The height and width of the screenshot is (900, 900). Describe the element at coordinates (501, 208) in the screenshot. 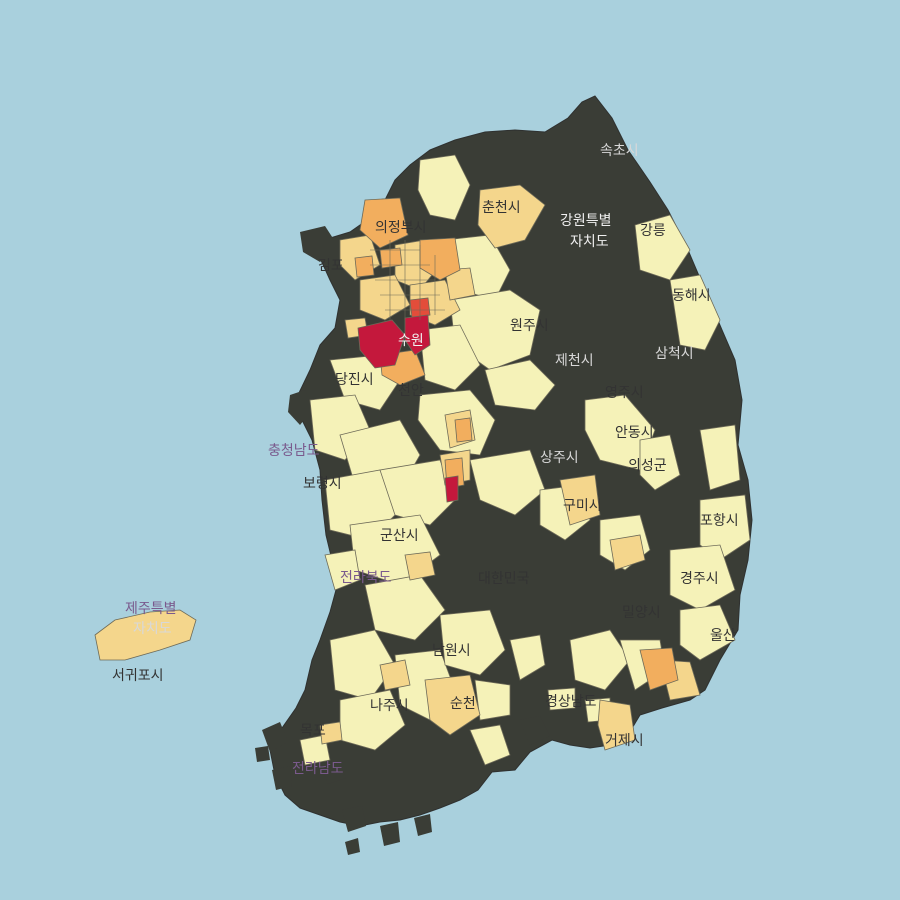

I see `label-chuncheon: 춘천시` at that location.